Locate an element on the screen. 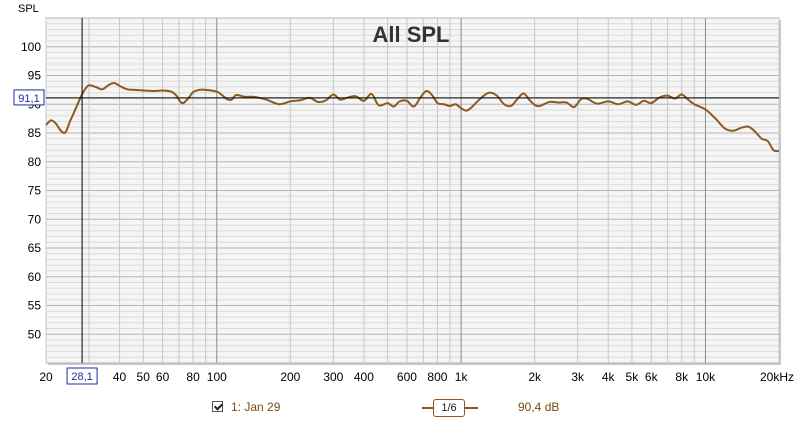 This screenshot has height=422, width=800. svg-text: 91,1 is located at coordinates (28, 99).